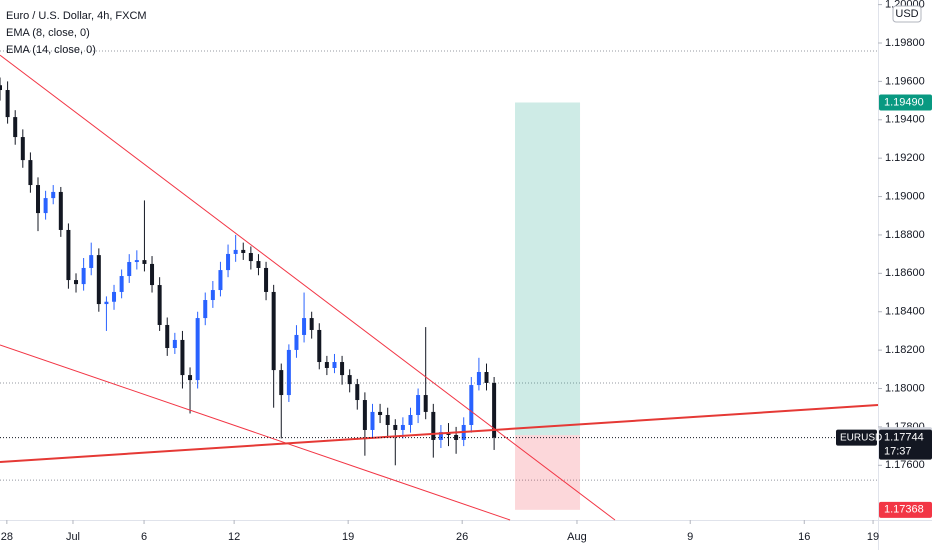 This screenshot has height=555, width=932. Describe the element at coordinates (462, 537) in the screenshot. I see `x-tick-label: 26` at that location.